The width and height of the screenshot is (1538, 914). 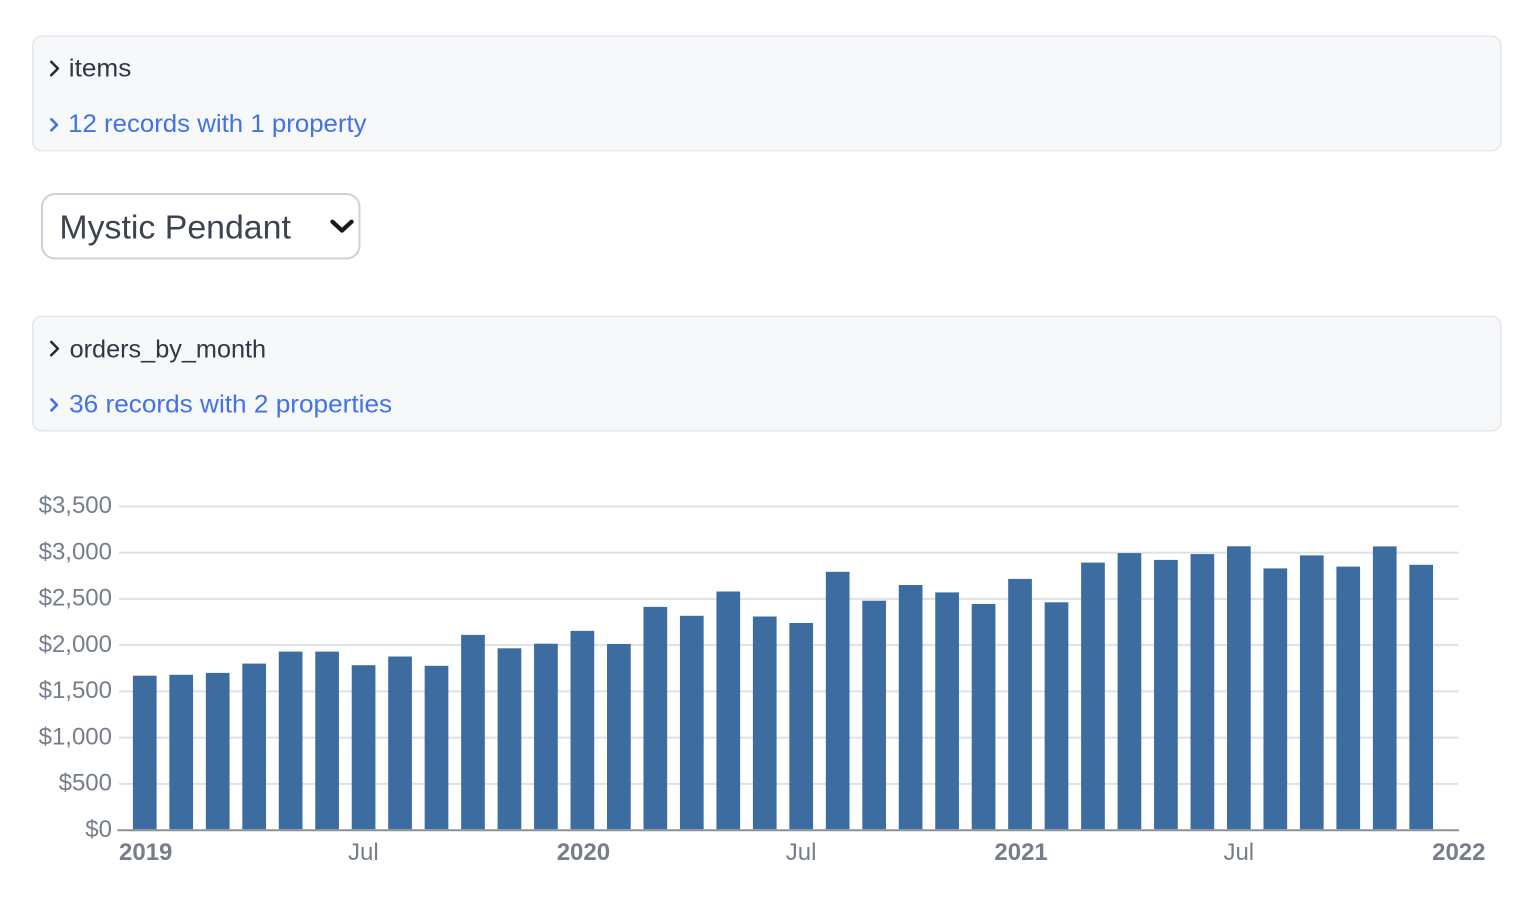 What do you see at coordinates (583, 852) in the screenshot?
I see `svg-text: 2020` at bounding box center [583, 852].